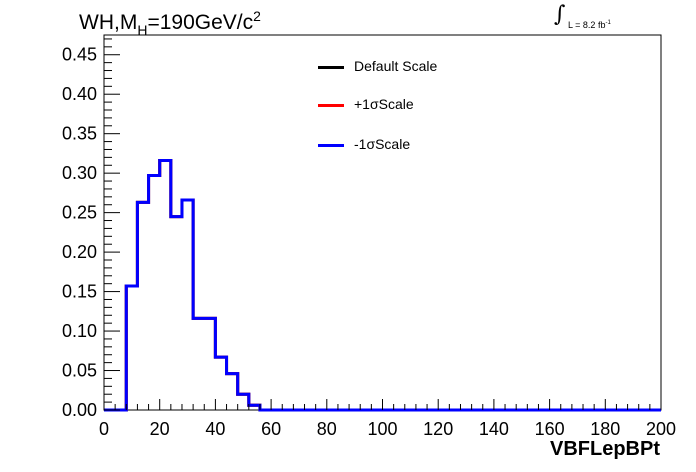 The height and width of the screenshot is (472, 696). Describe the element at coordinates (79, 94) in the screenshot. I see `y-tick-label: 0.40` at that location.